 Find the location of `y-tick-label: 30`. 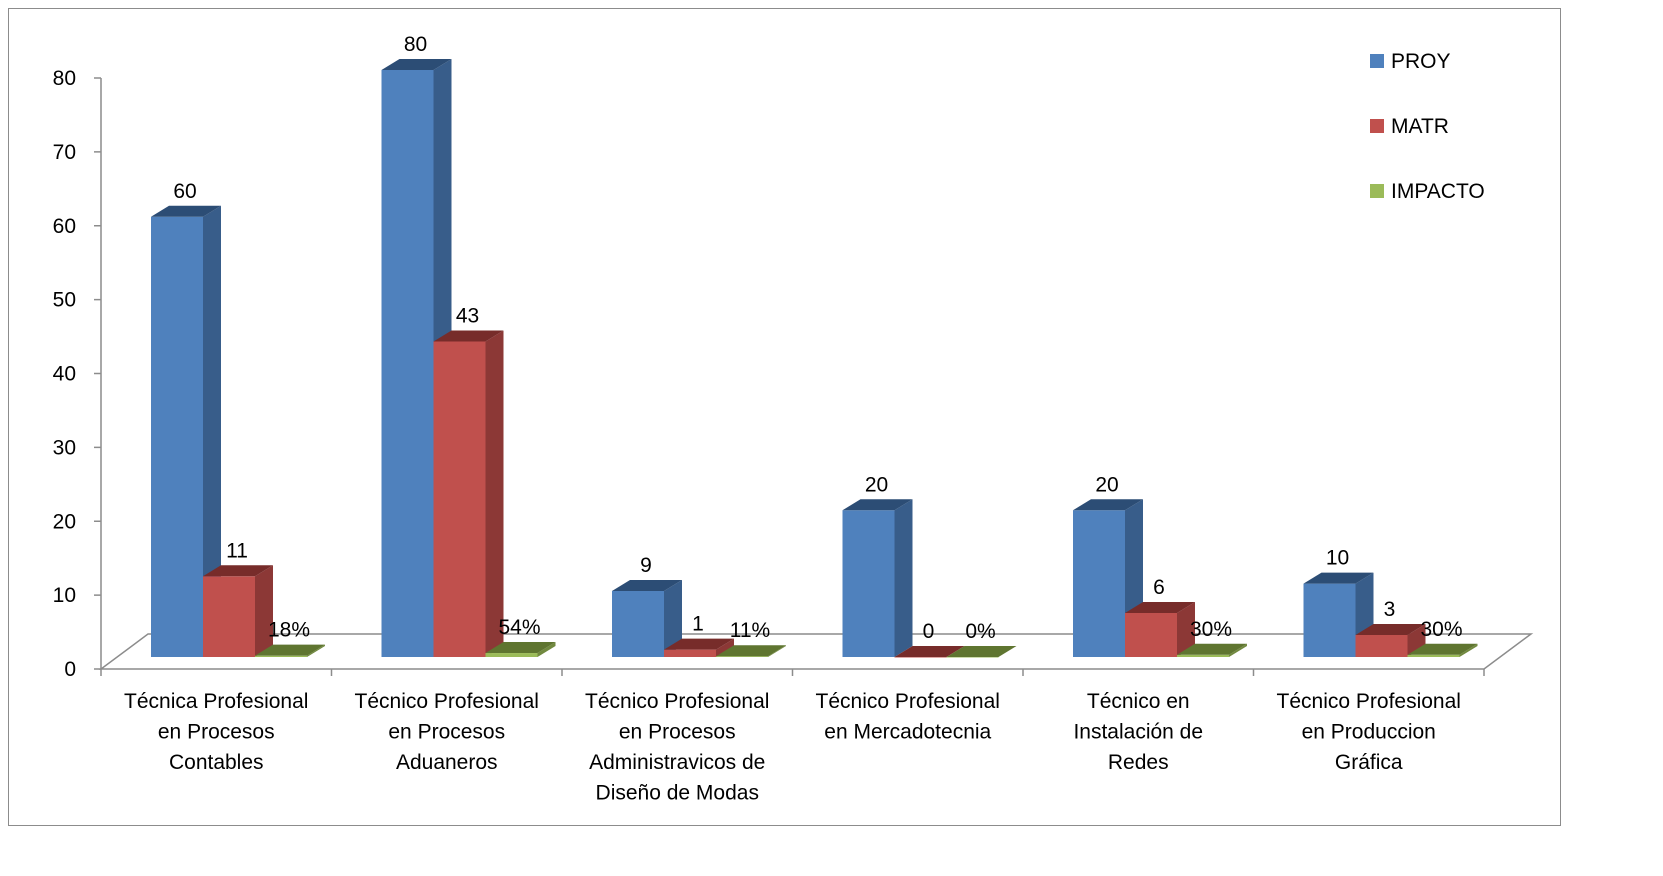

y-tick-label: 30 is located at coordinates (64, 447).